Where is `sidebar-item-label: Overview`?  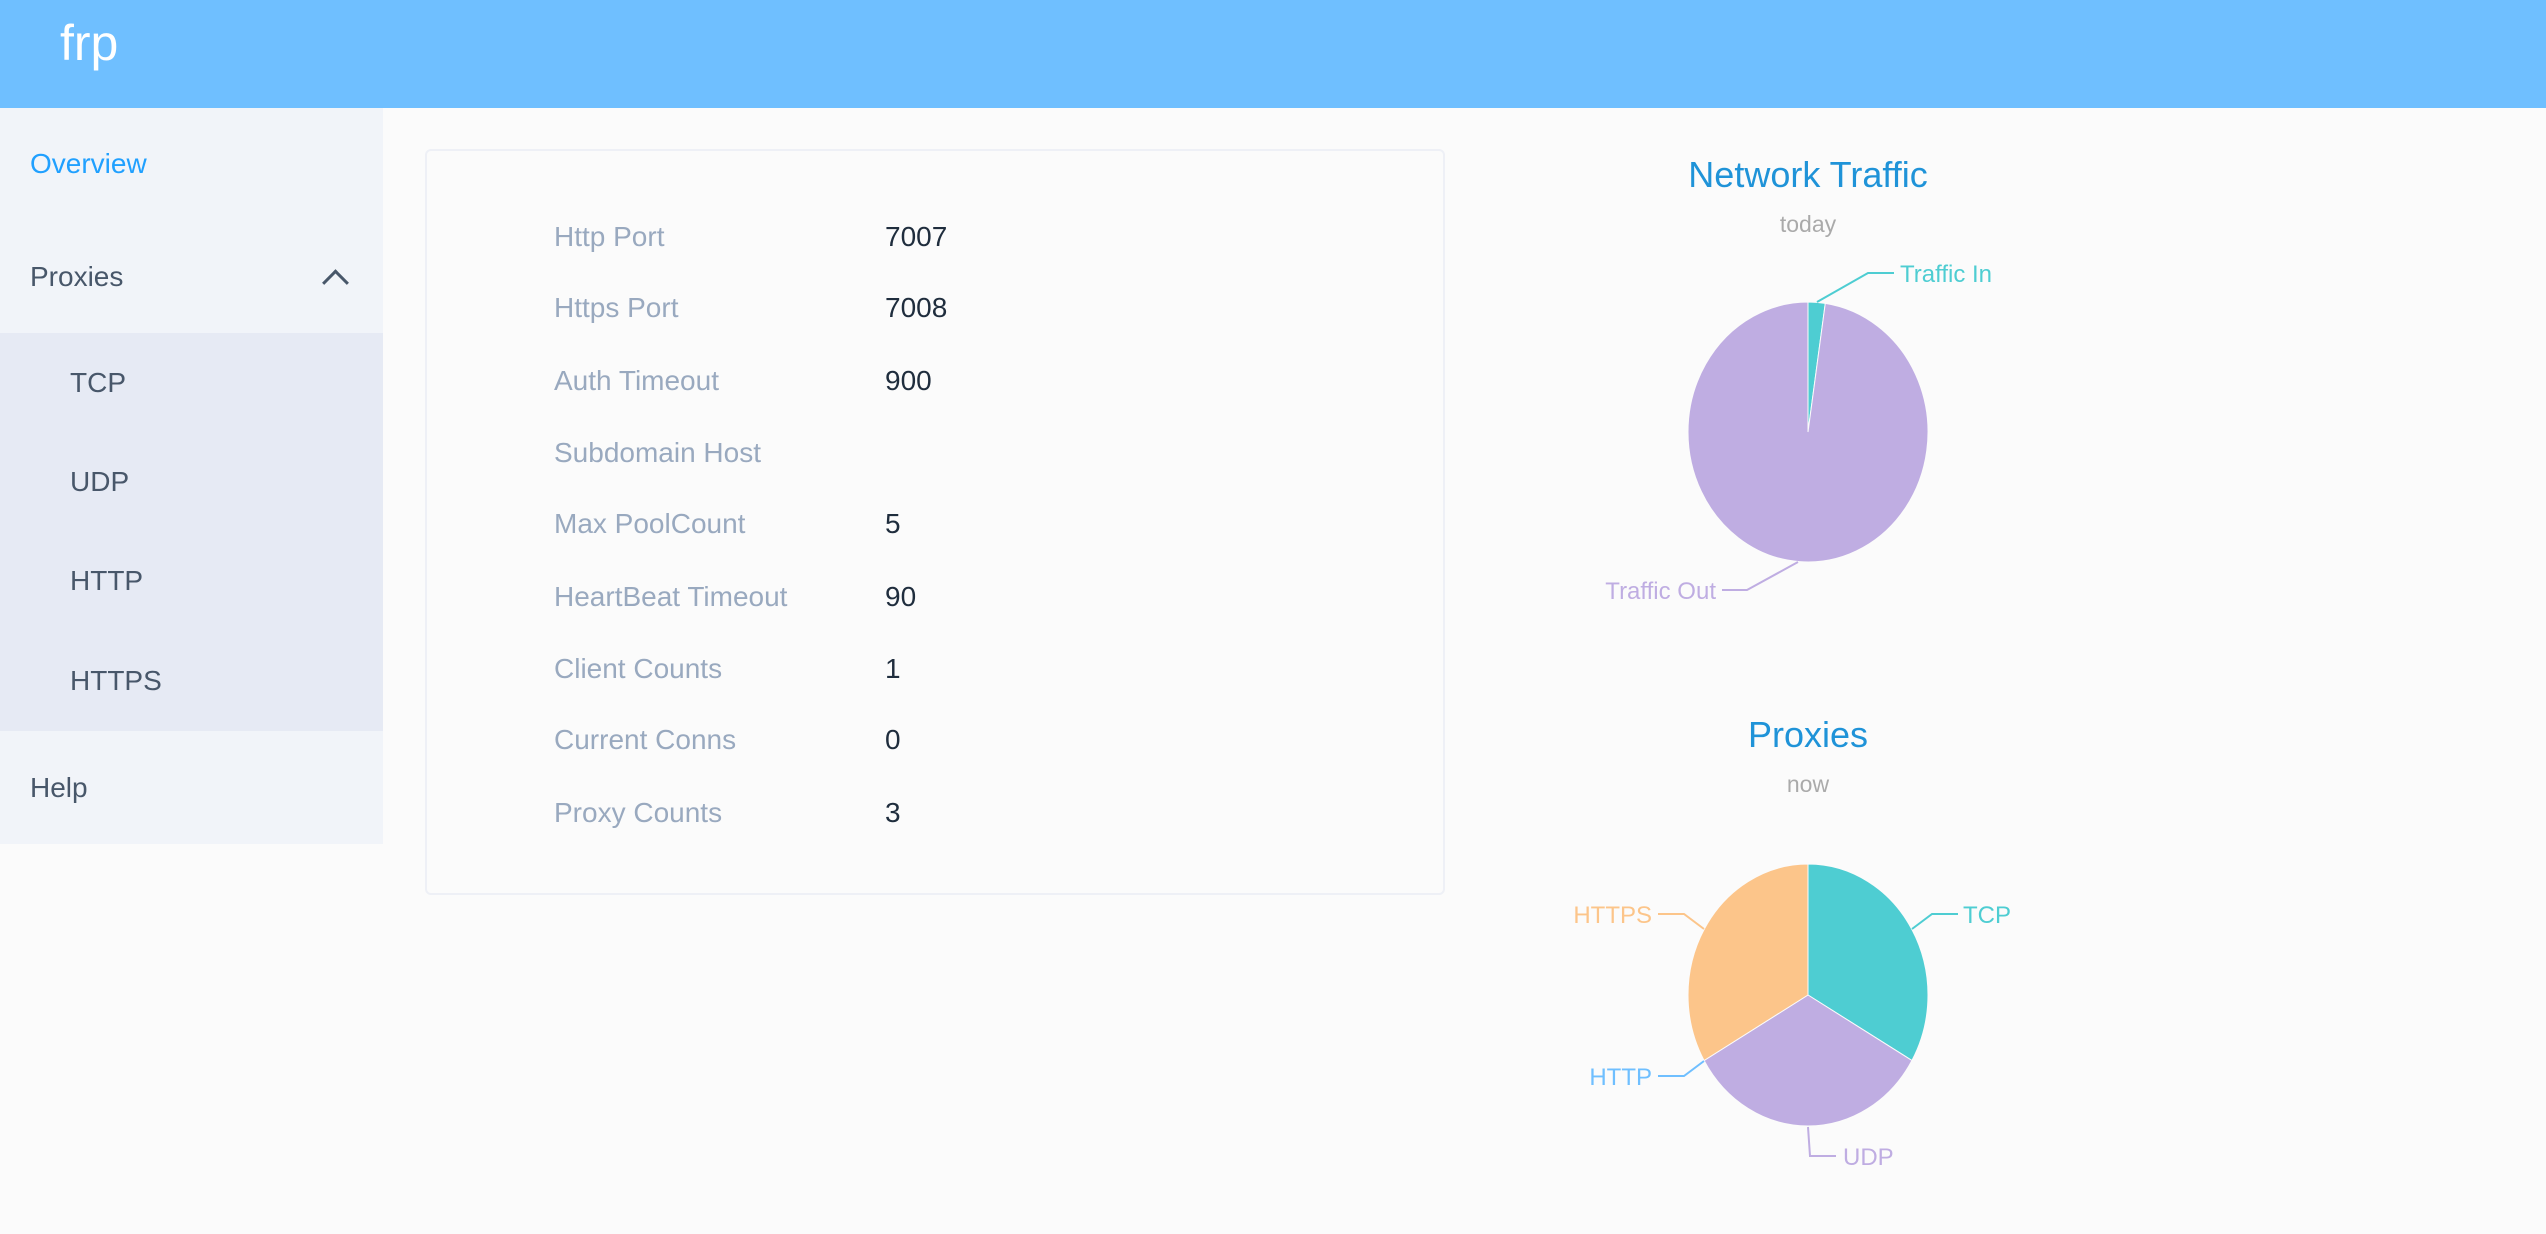
sidebar-item-label: Overview is located at coordinates (88, 163).